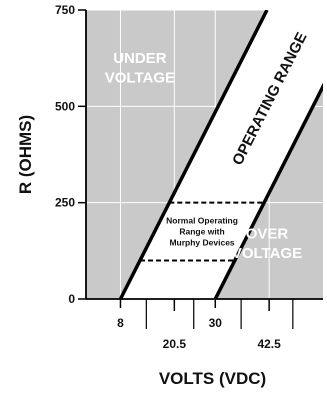  What do you see at coordinates (269, 344) in the screenshot?
I see `x-tick-label: 42.5` at bounding box center [269, 344].